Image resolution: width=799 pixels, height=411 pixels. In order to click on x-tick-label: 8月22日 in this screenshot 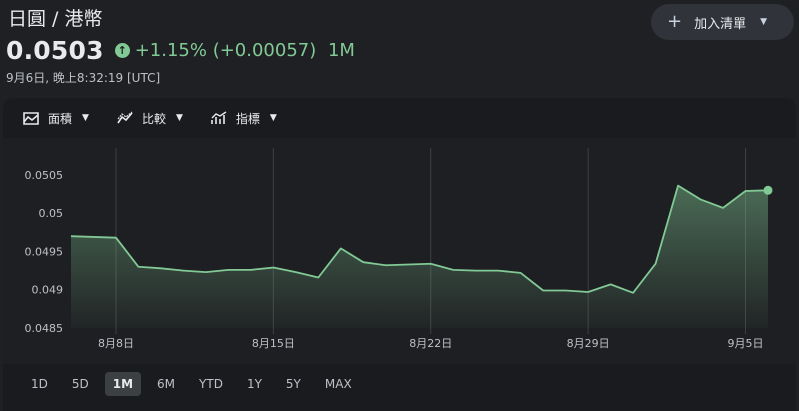, I will do `click(430, 343)`.